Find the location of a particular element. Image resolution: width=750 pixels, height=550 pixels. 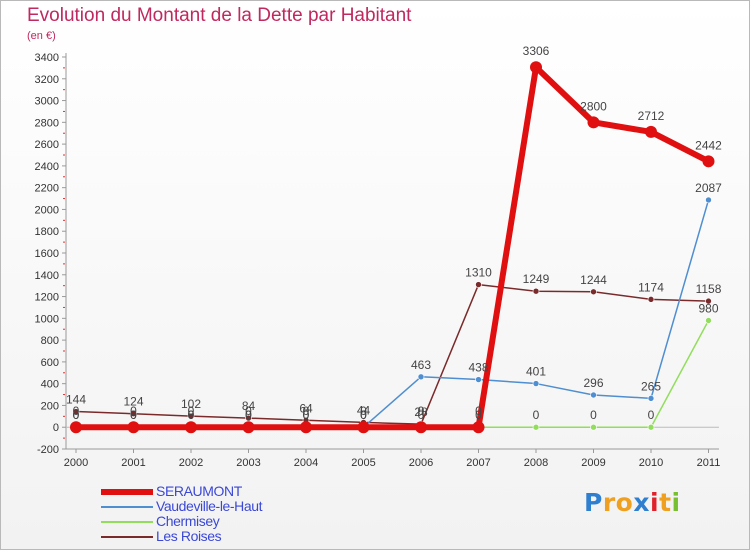

data-label-les-roises: 124 is located at coordinates (133, 402).